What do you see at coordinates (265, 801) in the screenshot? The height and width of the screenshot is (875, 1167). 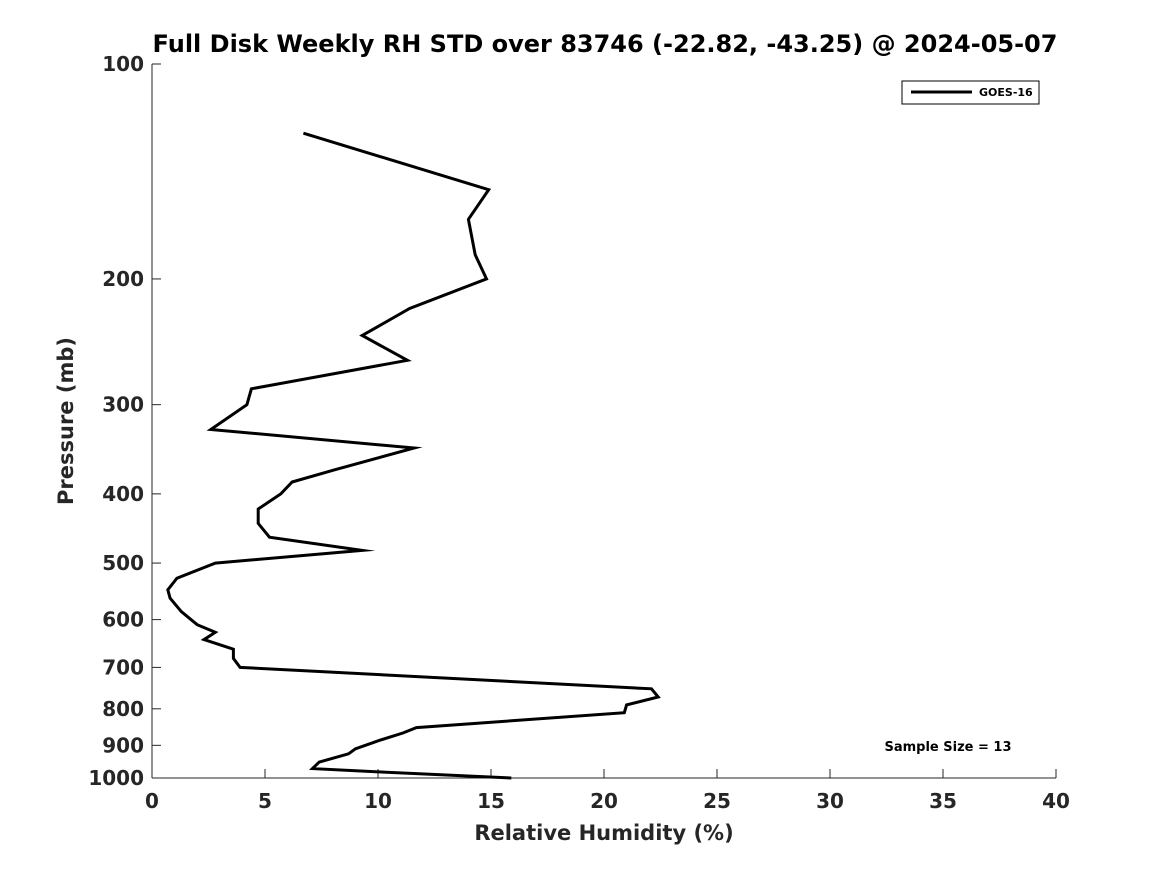 I see `x-tick-label-5: 5` at bounding box center [265, 801].